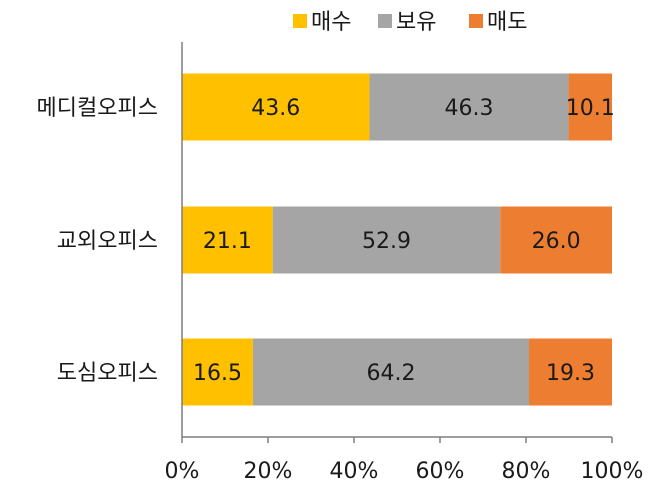 The height and width of the screenshot is (494, 657). I want to click on legend-item: 매수, so click(322, 22).